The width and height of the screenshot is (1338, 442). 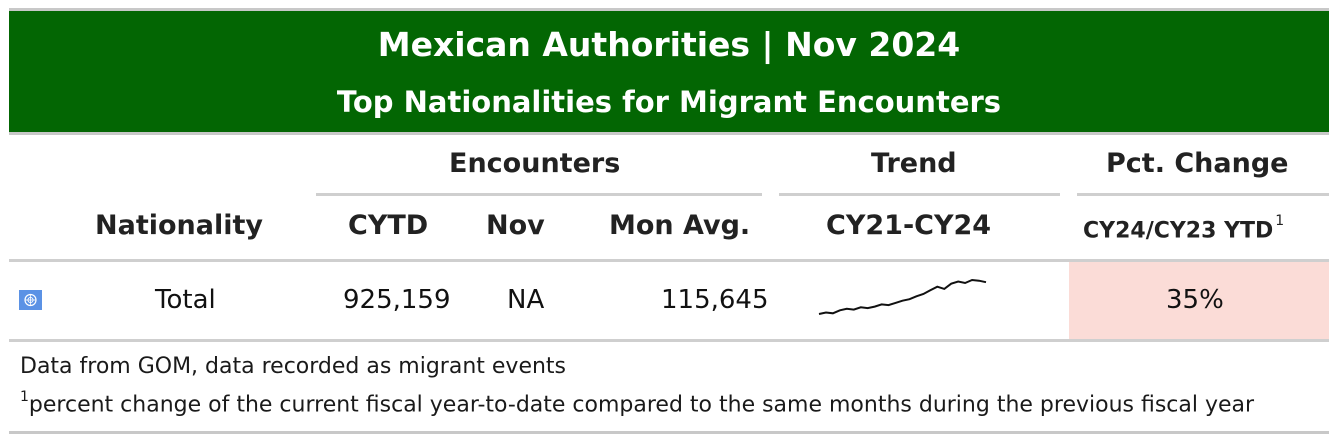 I want to click on group-rule-trend, so click(x=919, y=194).